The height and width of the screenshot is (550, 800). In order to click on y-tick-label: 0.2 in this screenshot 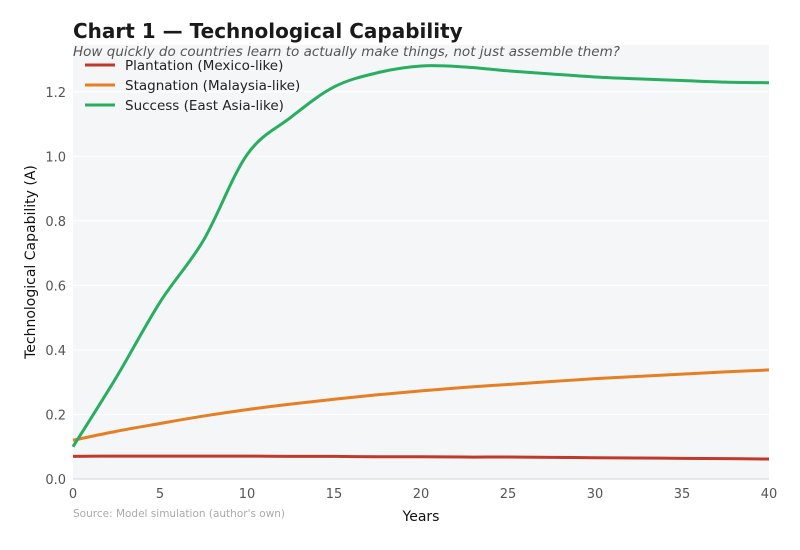, I will do `click(55, 415)`.